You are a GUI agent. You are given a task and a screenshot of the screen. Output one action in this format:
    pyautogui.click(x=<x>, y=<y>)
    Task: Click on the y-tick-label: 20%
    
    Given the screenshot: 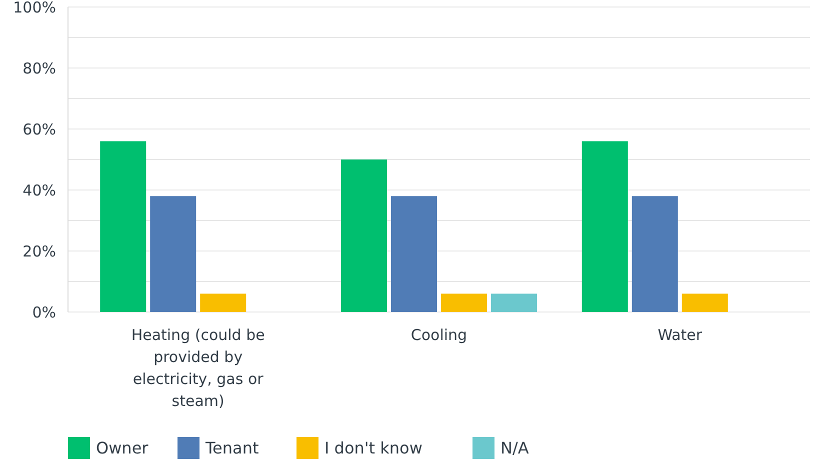 What is the action you would take?
    pyautogui.click(x=39, y=251)
    